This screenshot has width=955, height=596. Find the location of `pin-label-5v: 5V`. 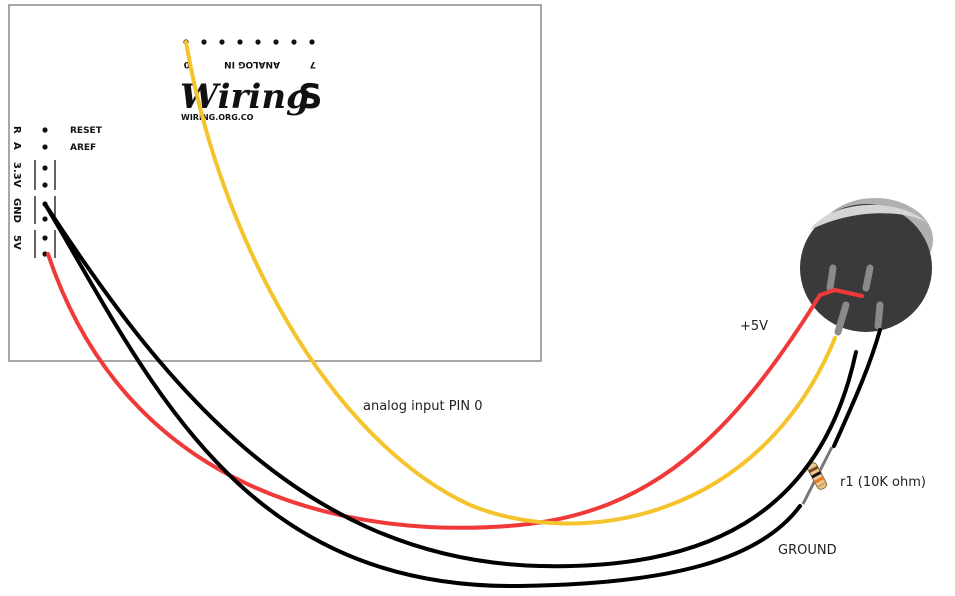

pin-label-5v: 5V is located at coordinates (16, 242).